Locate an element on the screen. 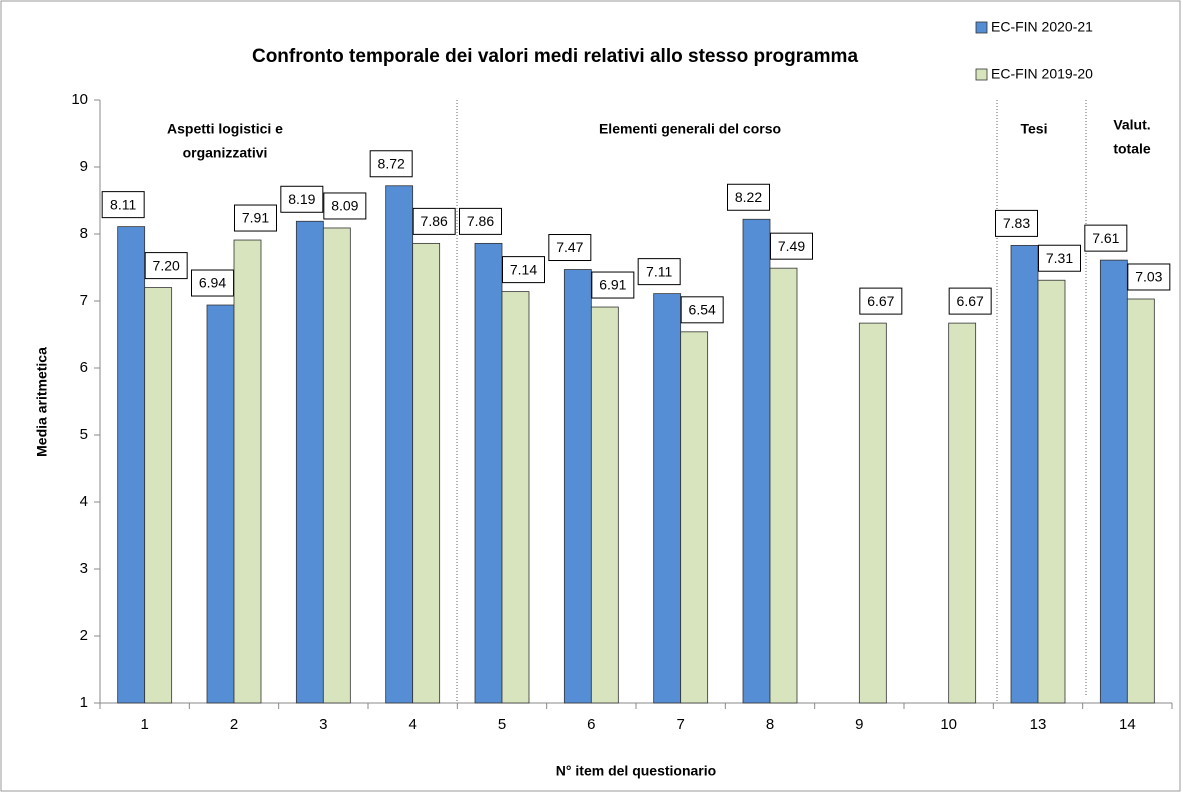 This screenshot has height=793, width=1182. annotation: totale is located at coordinates (1132, 149).